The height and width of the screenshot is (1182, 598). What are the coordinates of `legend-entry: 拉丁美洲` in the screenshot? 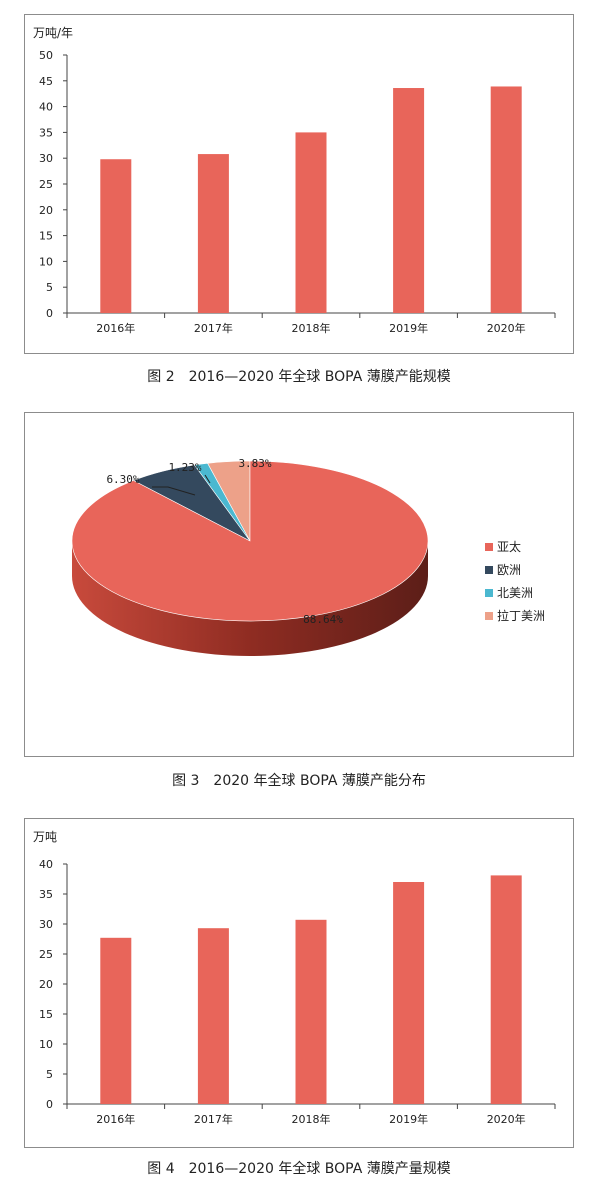 It's located at (521, 615).